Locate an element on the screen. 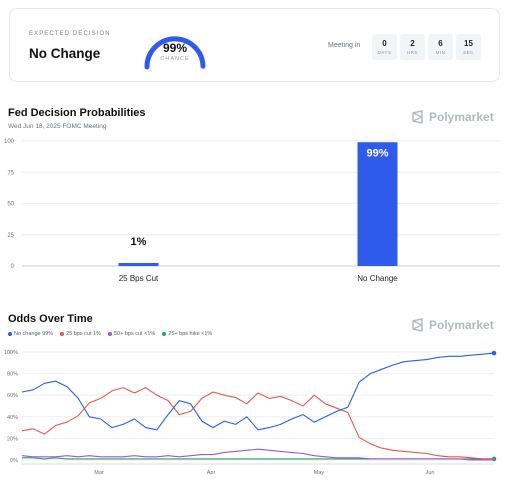 The image size is (508, 486). polymarket-logo-icon is located at coordinates (417, 117).